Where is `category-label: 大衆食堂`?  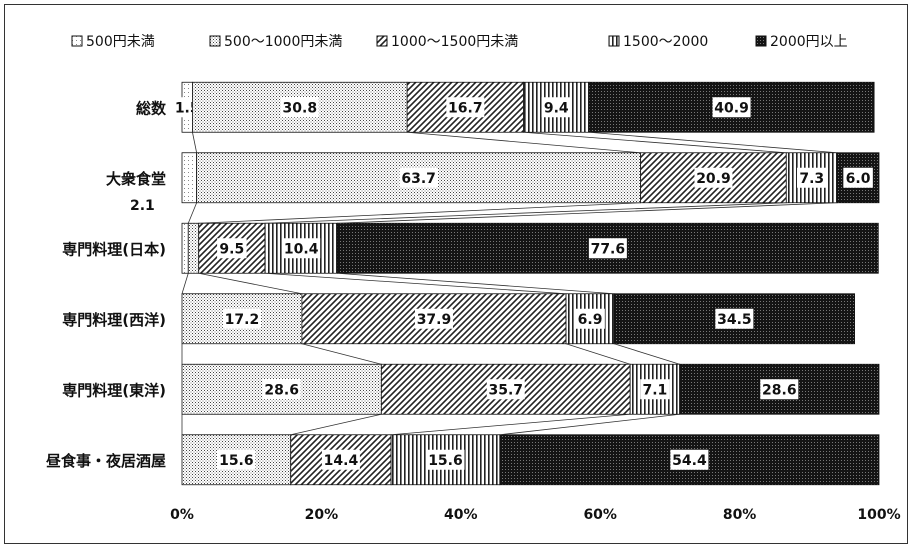
category-label: 大衆食堂 is located at coordinates (136, 179).